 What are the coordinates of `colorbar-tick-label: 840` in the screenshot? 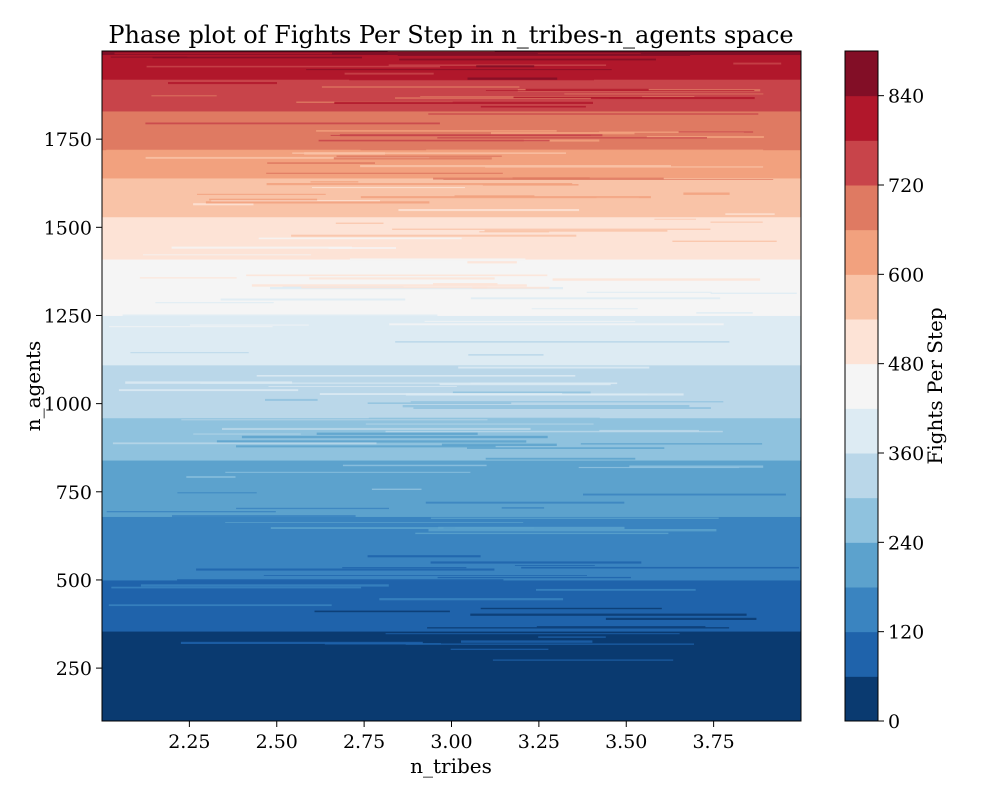 It's located at (906, 97).